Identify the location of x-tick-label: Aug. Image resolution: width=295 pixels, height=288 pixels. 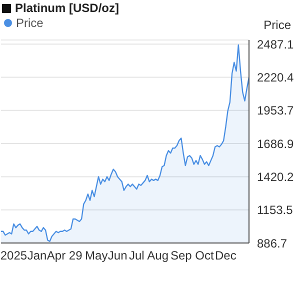
(158, 255).